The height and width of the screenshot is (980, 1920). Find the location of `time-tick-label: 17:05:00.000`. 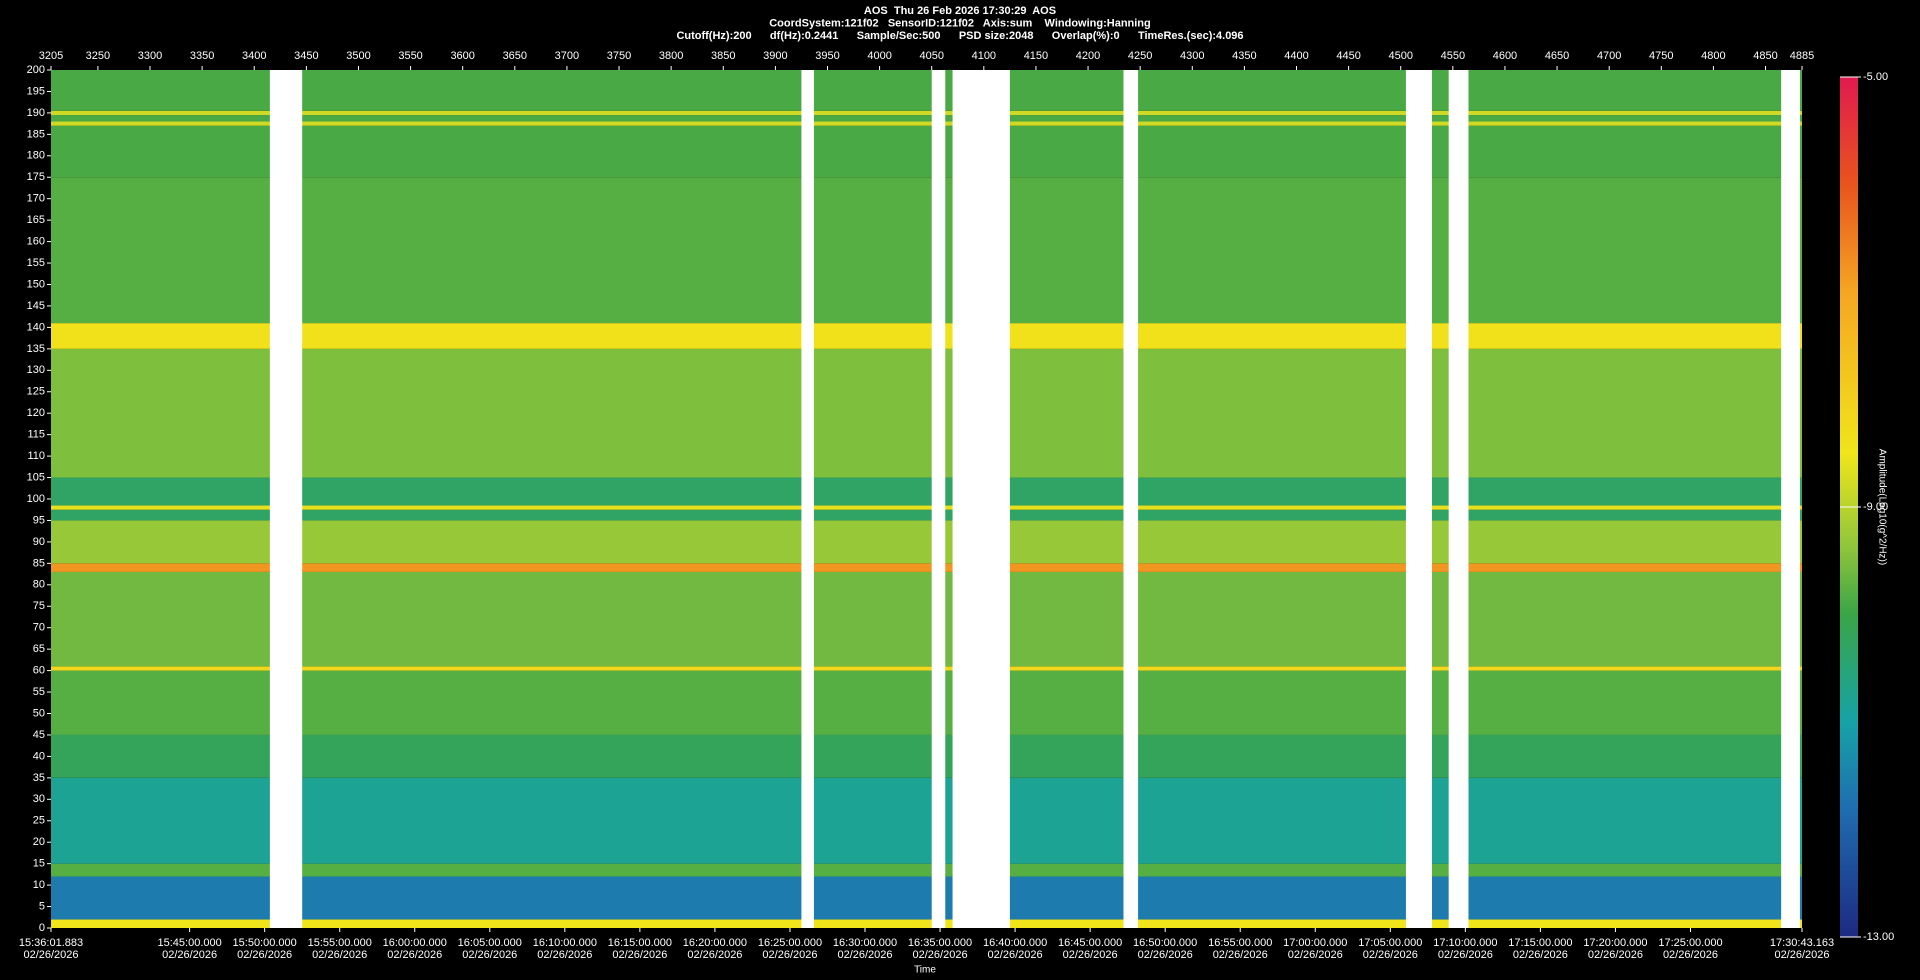

time-tick-label: 17:05:00.000 is located at coordinates (1390, 943).